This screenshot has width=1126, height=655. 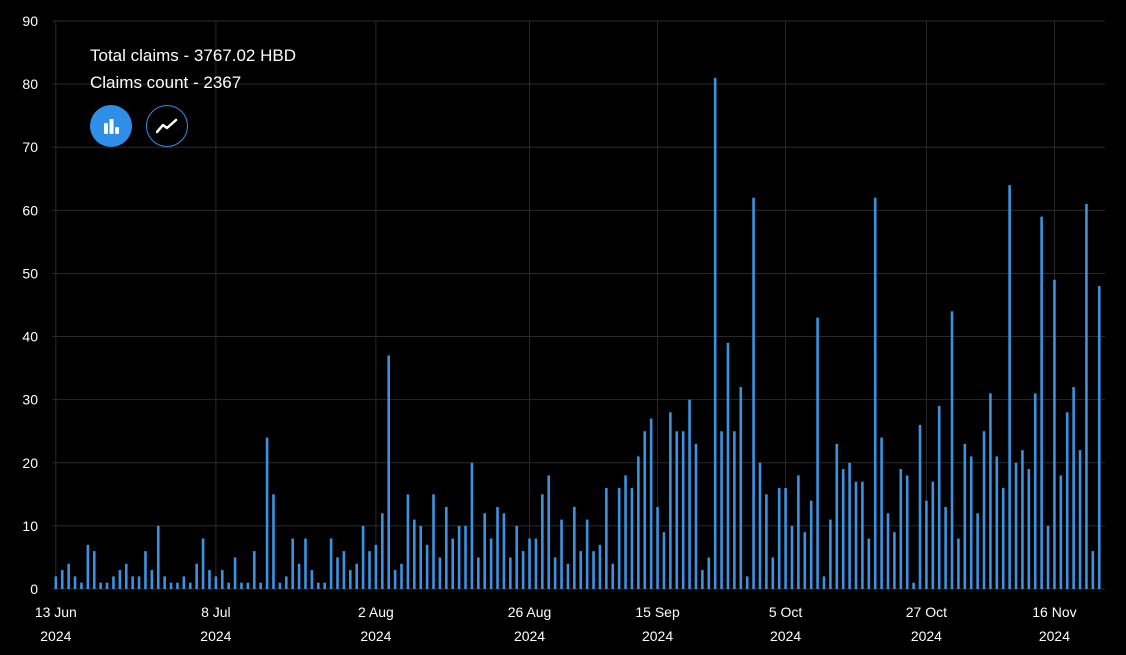 I want to click on y-tick-label: 90, so click(x=30, y=21).